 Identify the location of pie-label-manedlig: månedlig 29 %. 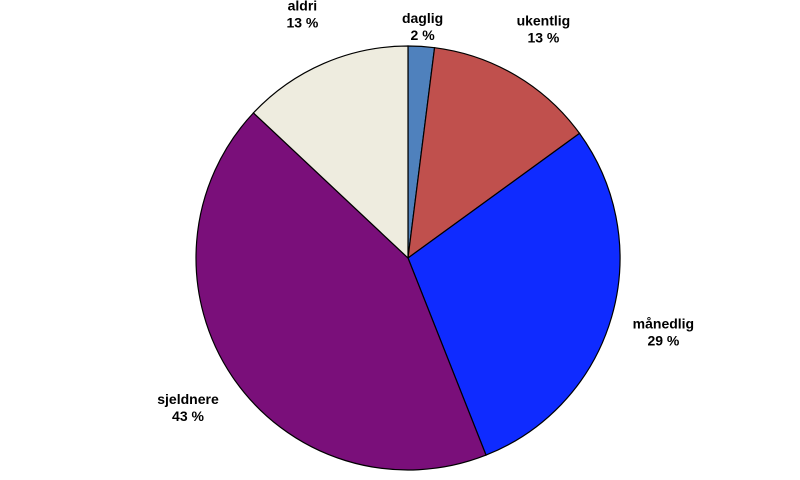
(663, 332).